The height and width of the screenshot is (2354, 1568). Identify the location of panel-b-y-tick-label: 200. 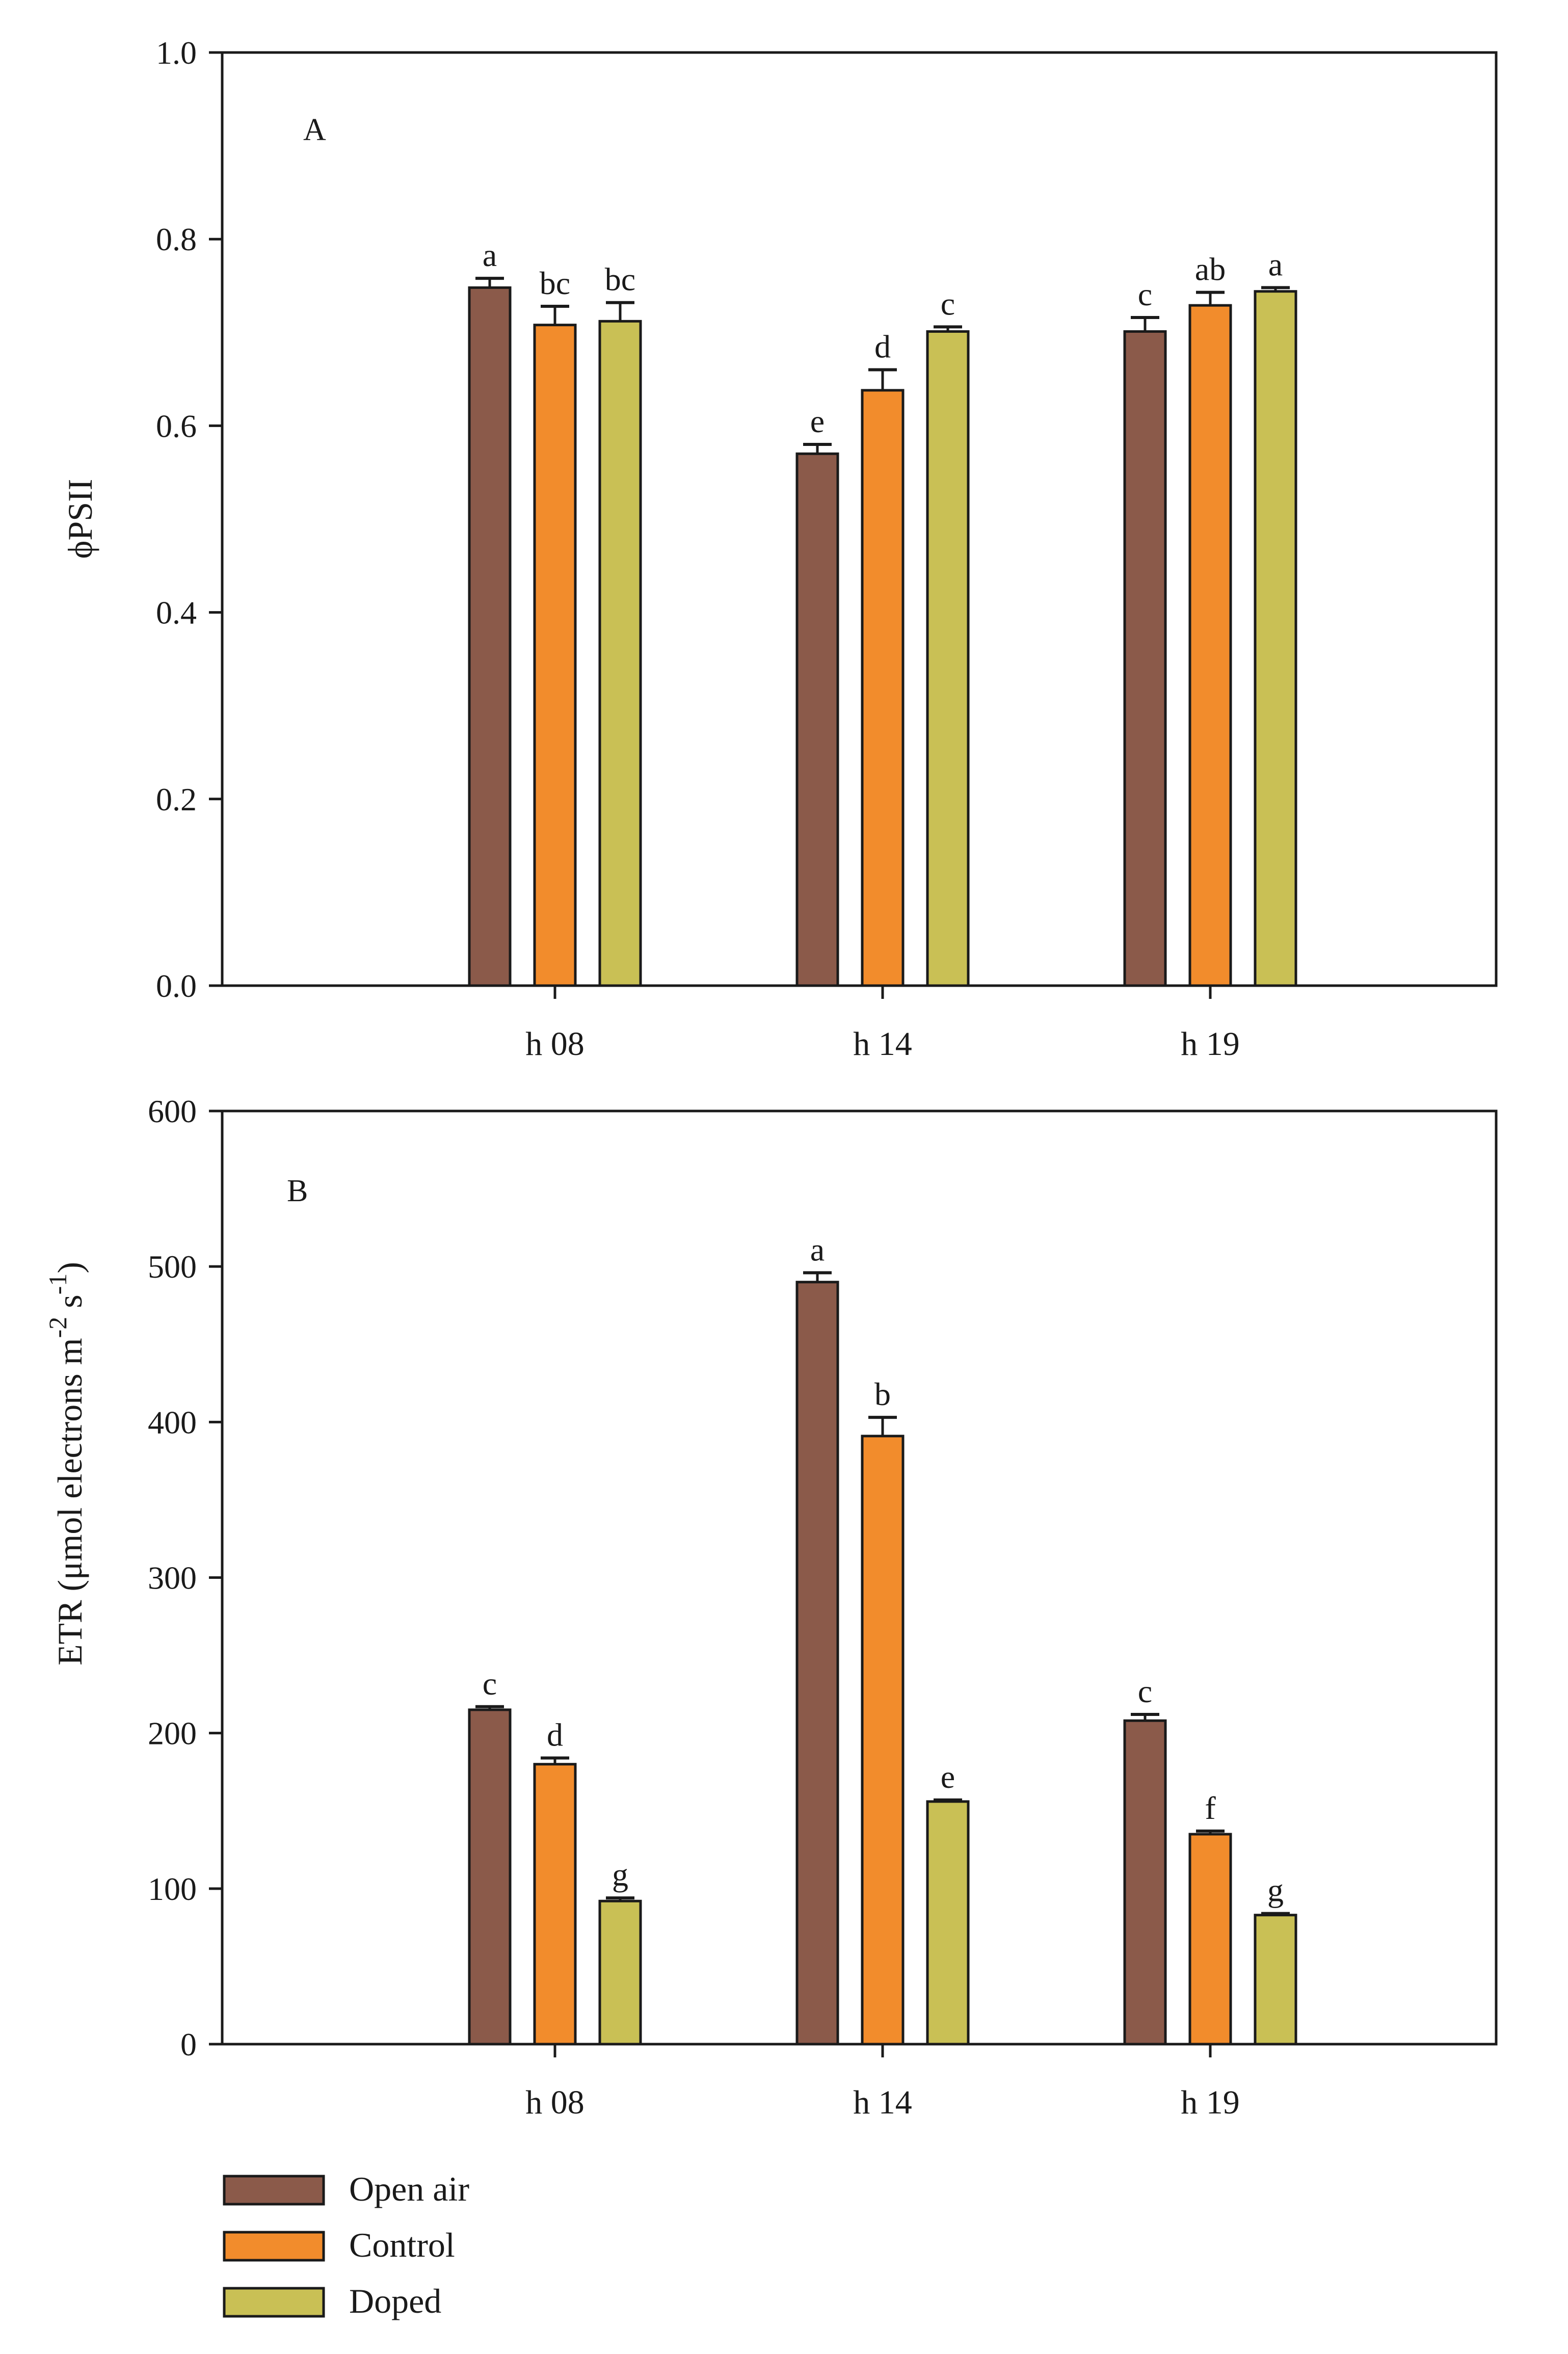
(172, 1733).